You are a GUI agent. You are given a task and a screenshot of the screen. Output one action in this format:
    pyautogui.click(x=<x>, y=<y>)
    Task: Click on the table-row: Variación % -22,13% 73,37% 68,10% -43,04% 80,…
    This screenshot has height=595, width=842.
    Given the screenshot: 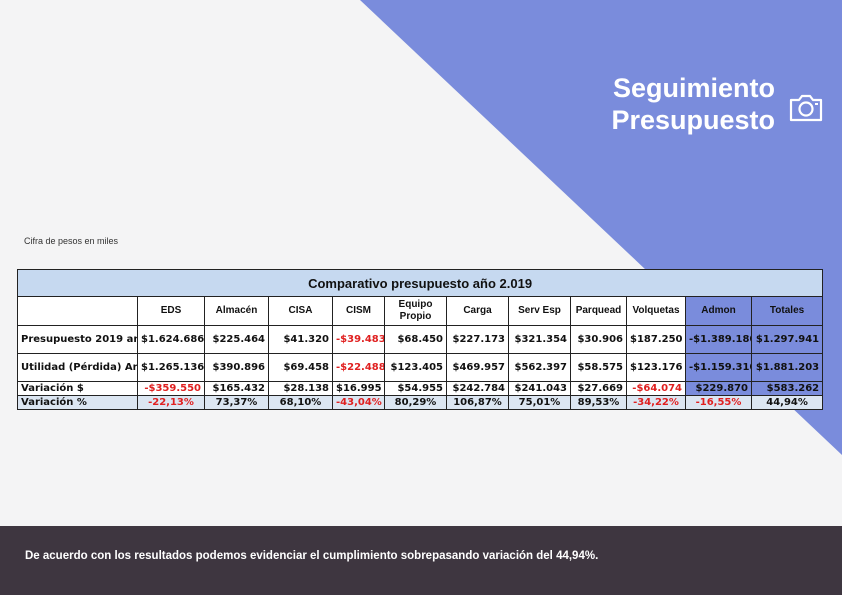 What is the action you would take?
    pyautogui.click(x=420, y=402)
    